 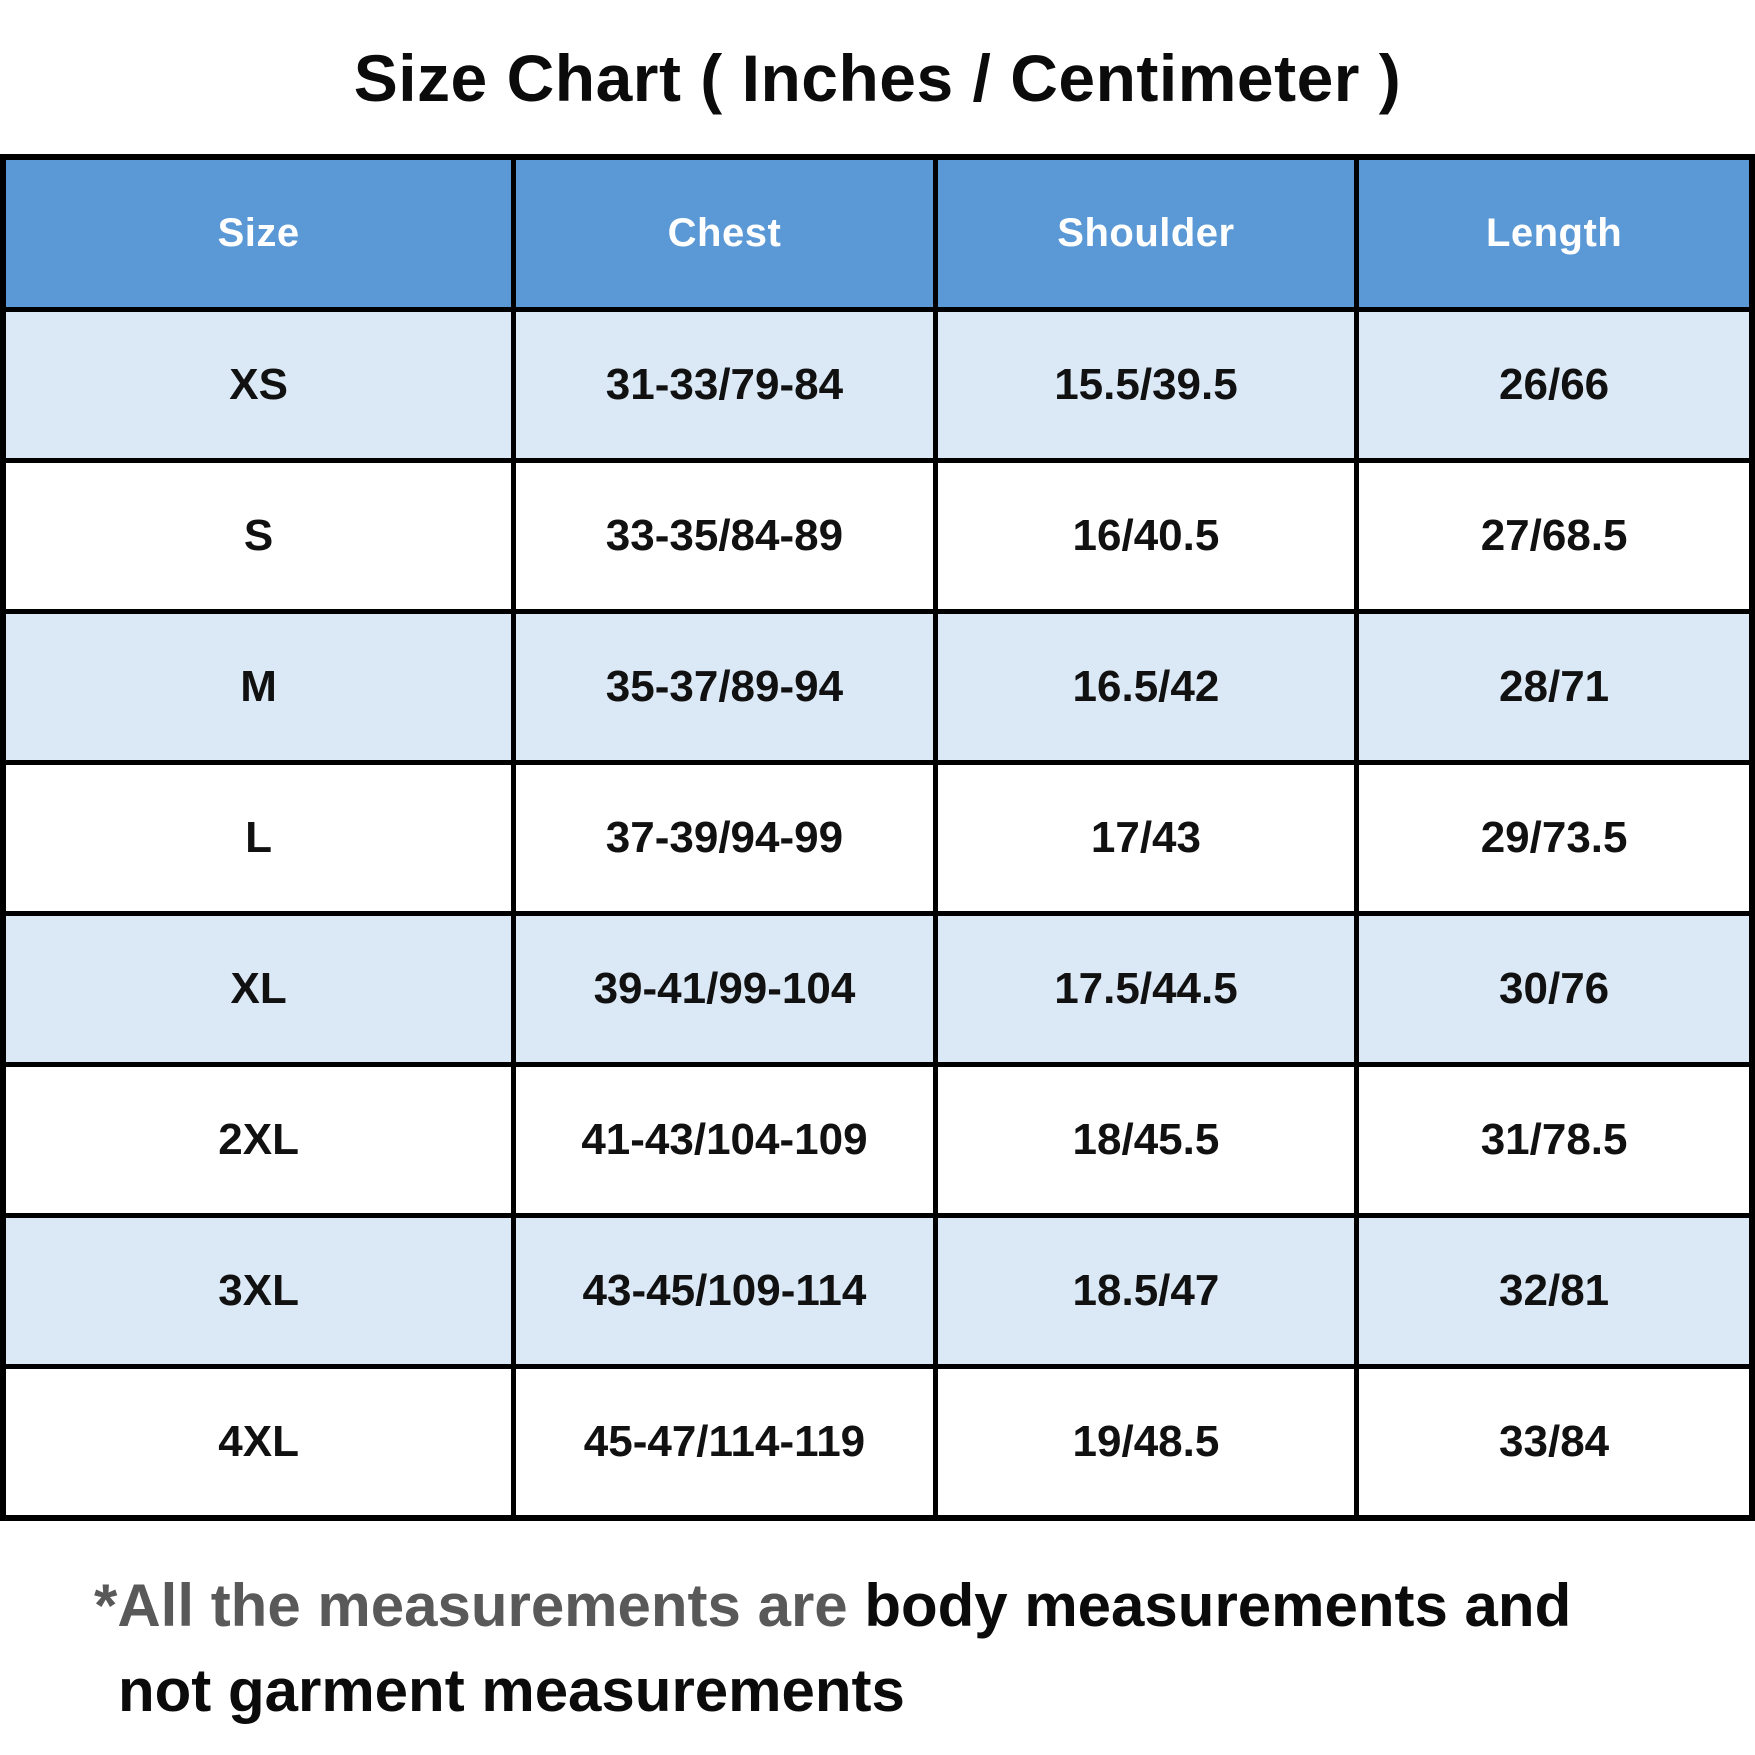 I want to click on cell-shoulder: 15.5/39.5, so click(x=1146, y=385).